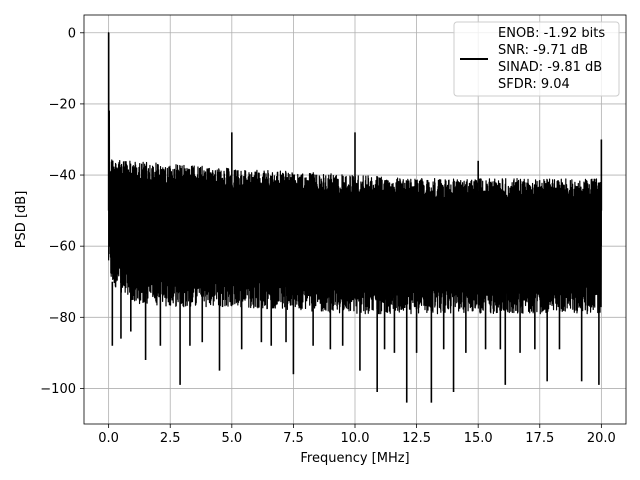 The width and height of the screenshot is (640, 480). What do you see at coordinates (21, 220) in the screenshot?
I see `y-axis-label: PSD [dB]` at bounding box center [21, 220].